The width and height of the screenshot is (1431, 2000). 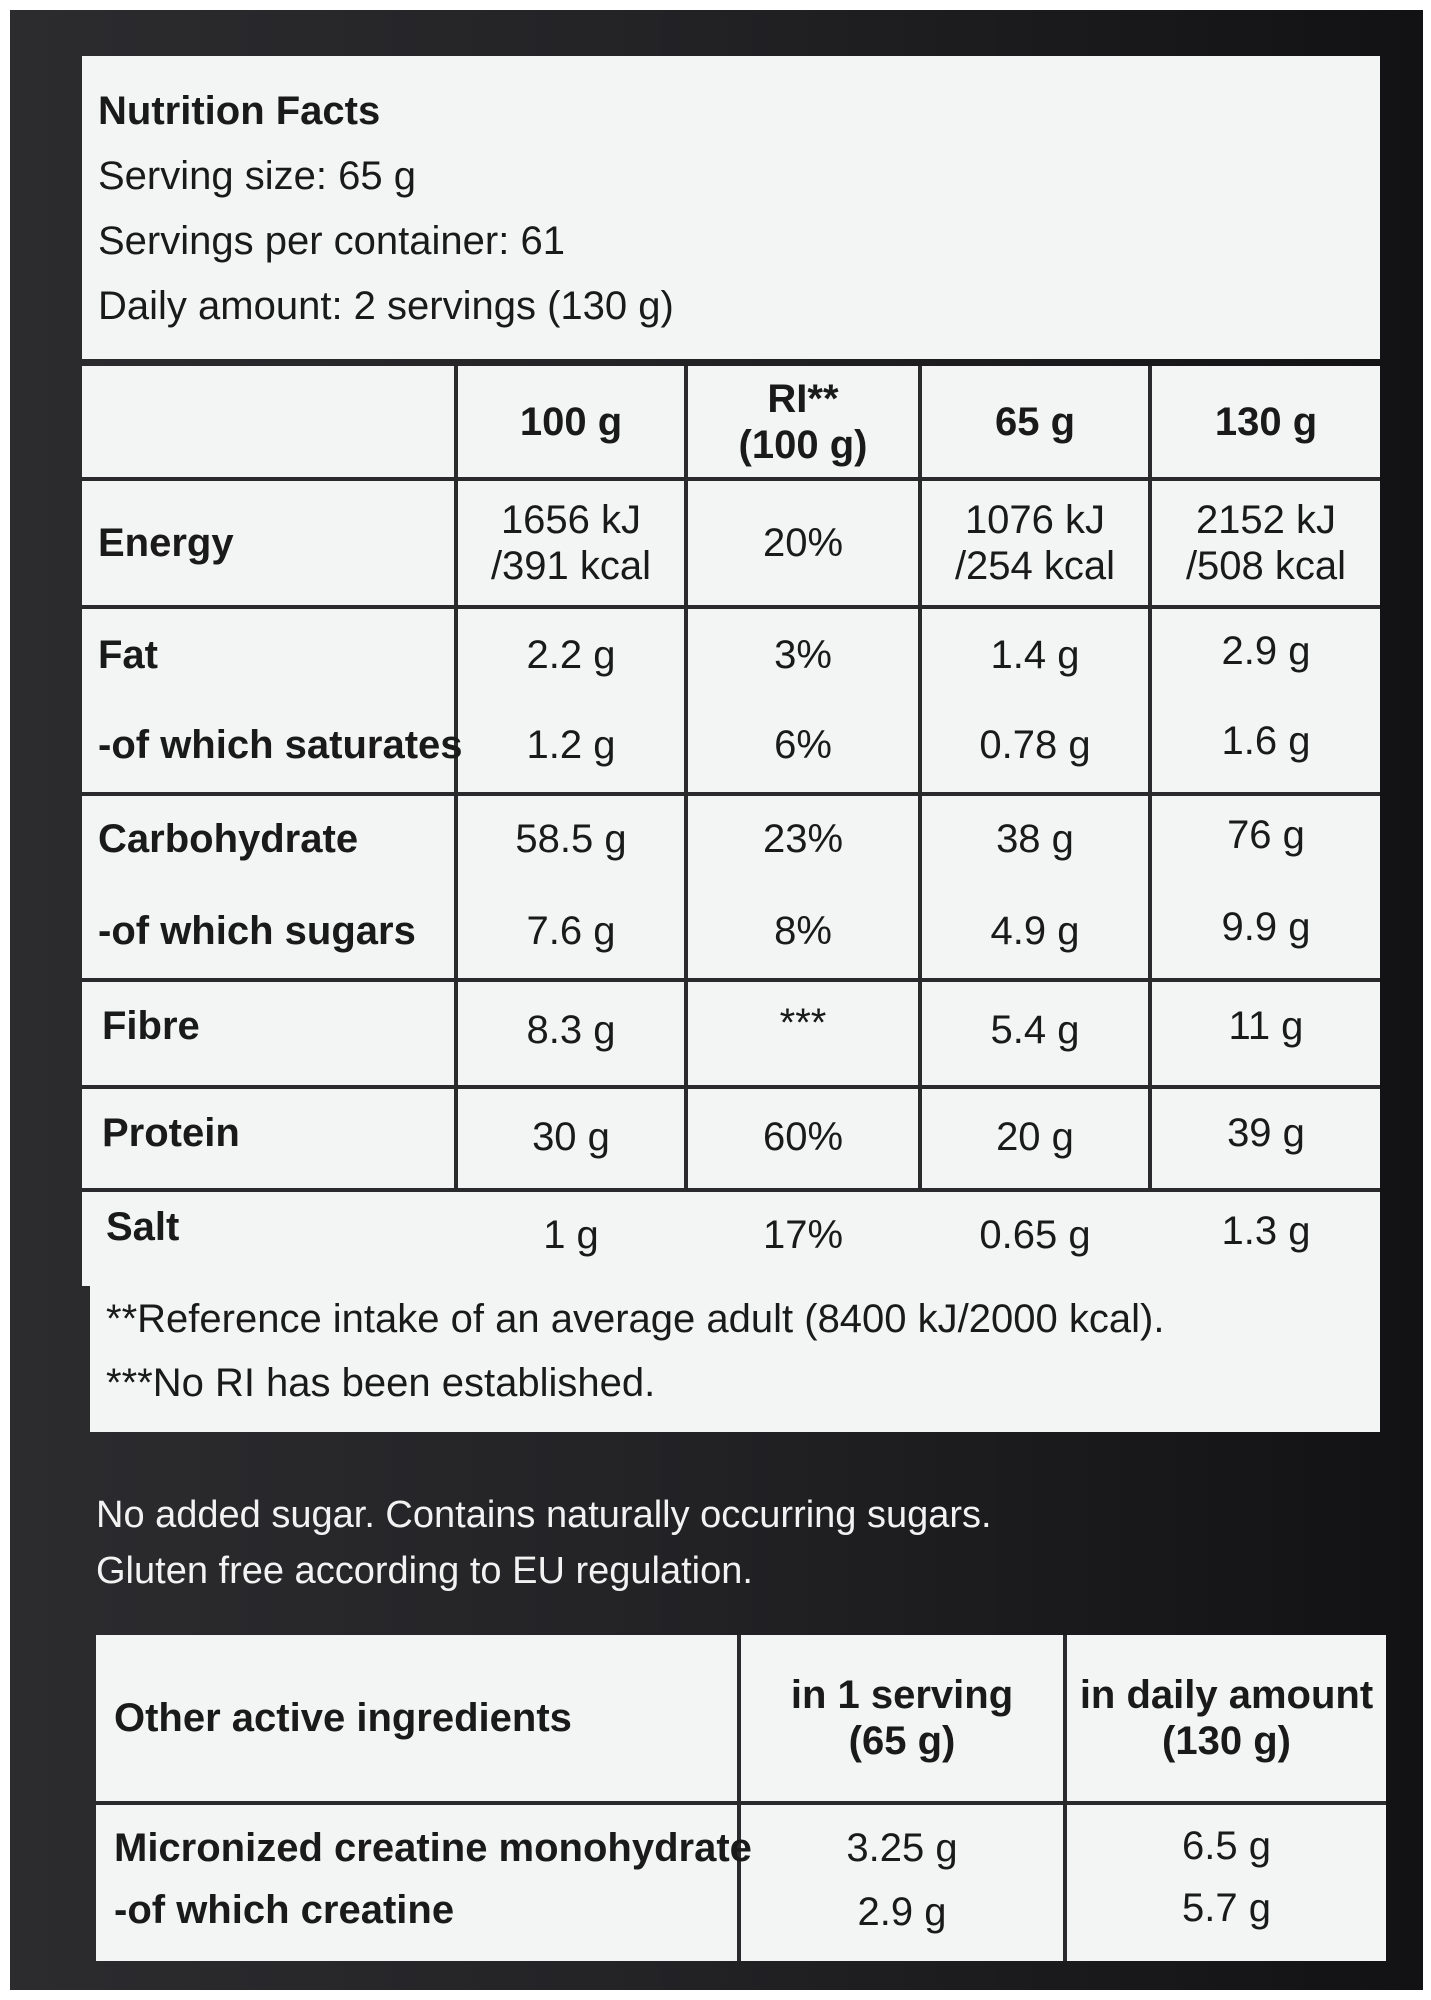 What do you see at coordinates (1035, 1030) in the screenshot?
I see `fibre-65g: 5.4 g` at bounding box center [1035, 1030].